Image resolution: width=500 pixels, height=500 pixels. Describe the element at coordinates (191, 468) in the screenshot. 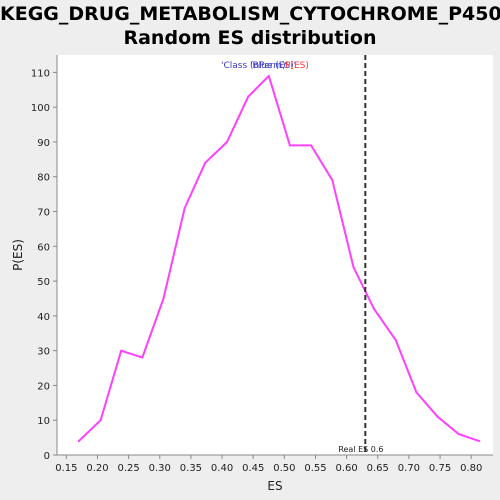

I see `x-tick-label: 0.35` at that location.